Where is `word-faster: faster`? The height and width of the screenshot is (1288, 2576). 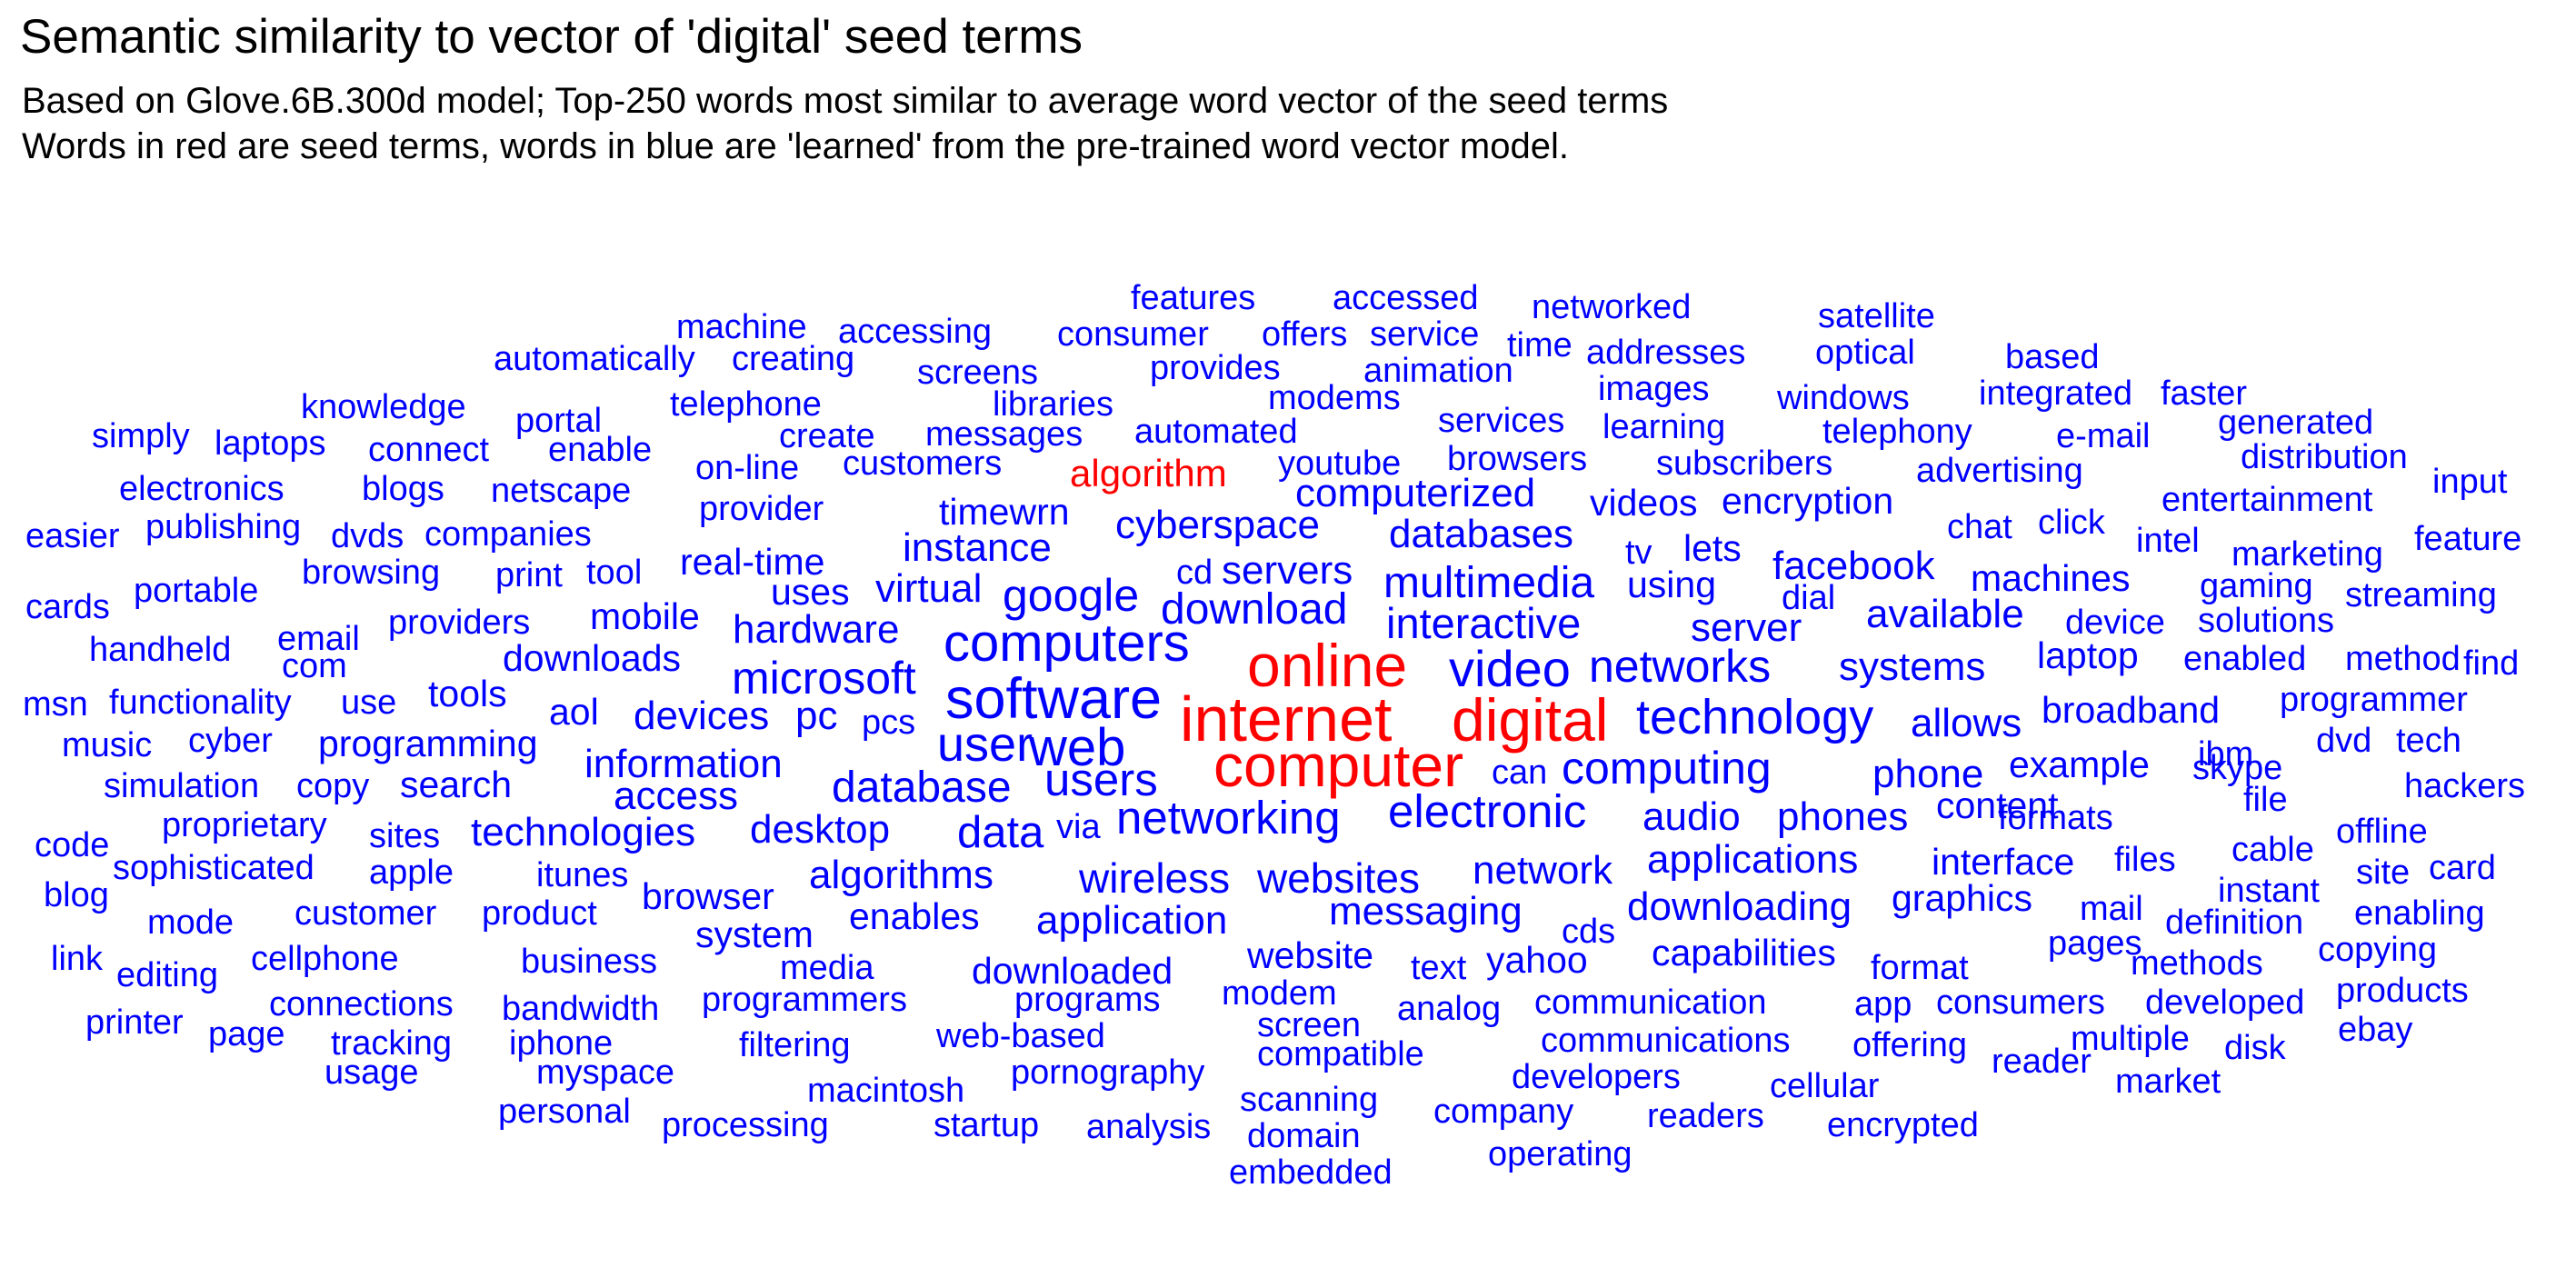 word-faster: faster is located at coordinates (2204, 393).